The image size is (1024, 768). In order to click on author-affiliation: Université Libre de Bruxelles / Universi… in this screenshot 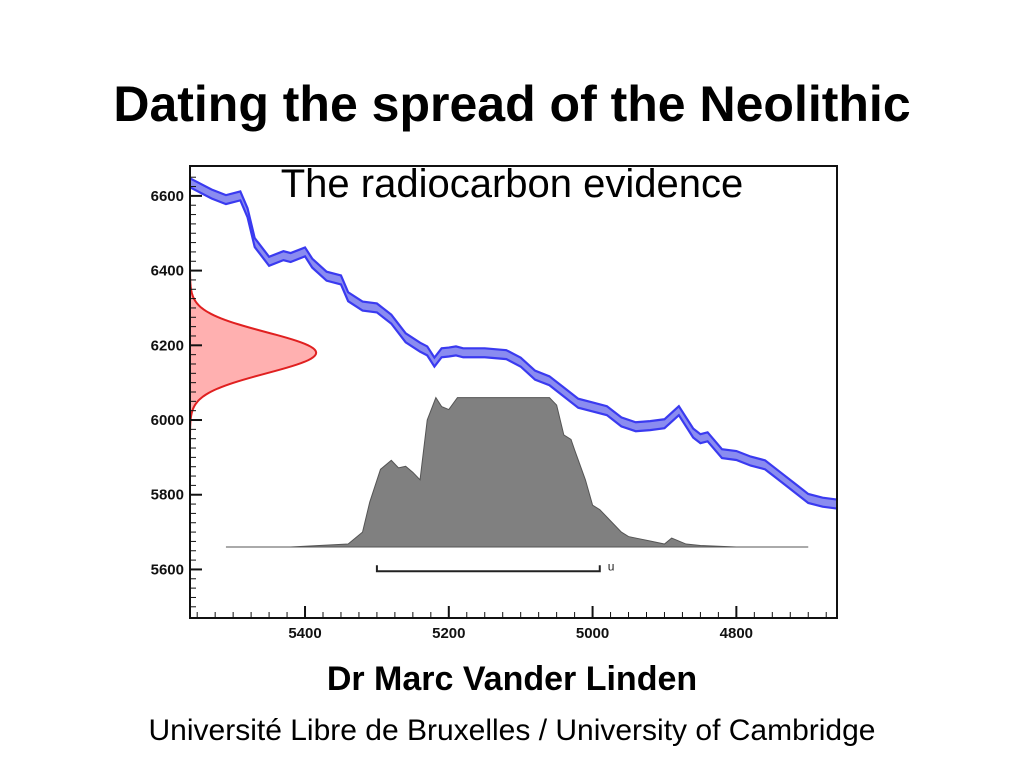, I will do `click(512, 730)`.